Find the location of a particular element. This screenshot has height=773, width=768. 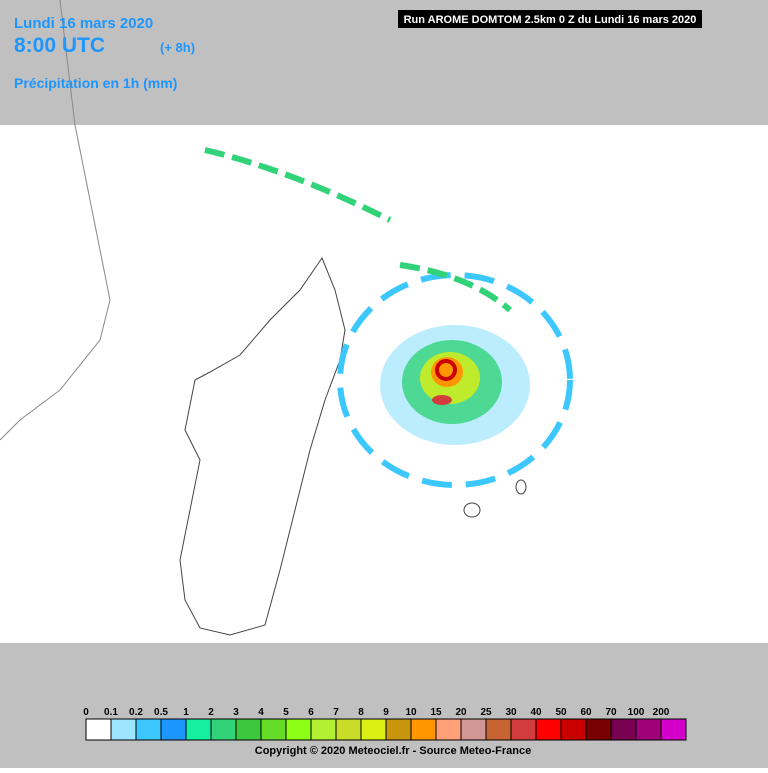

run-box is located at coordinates (550, 19).